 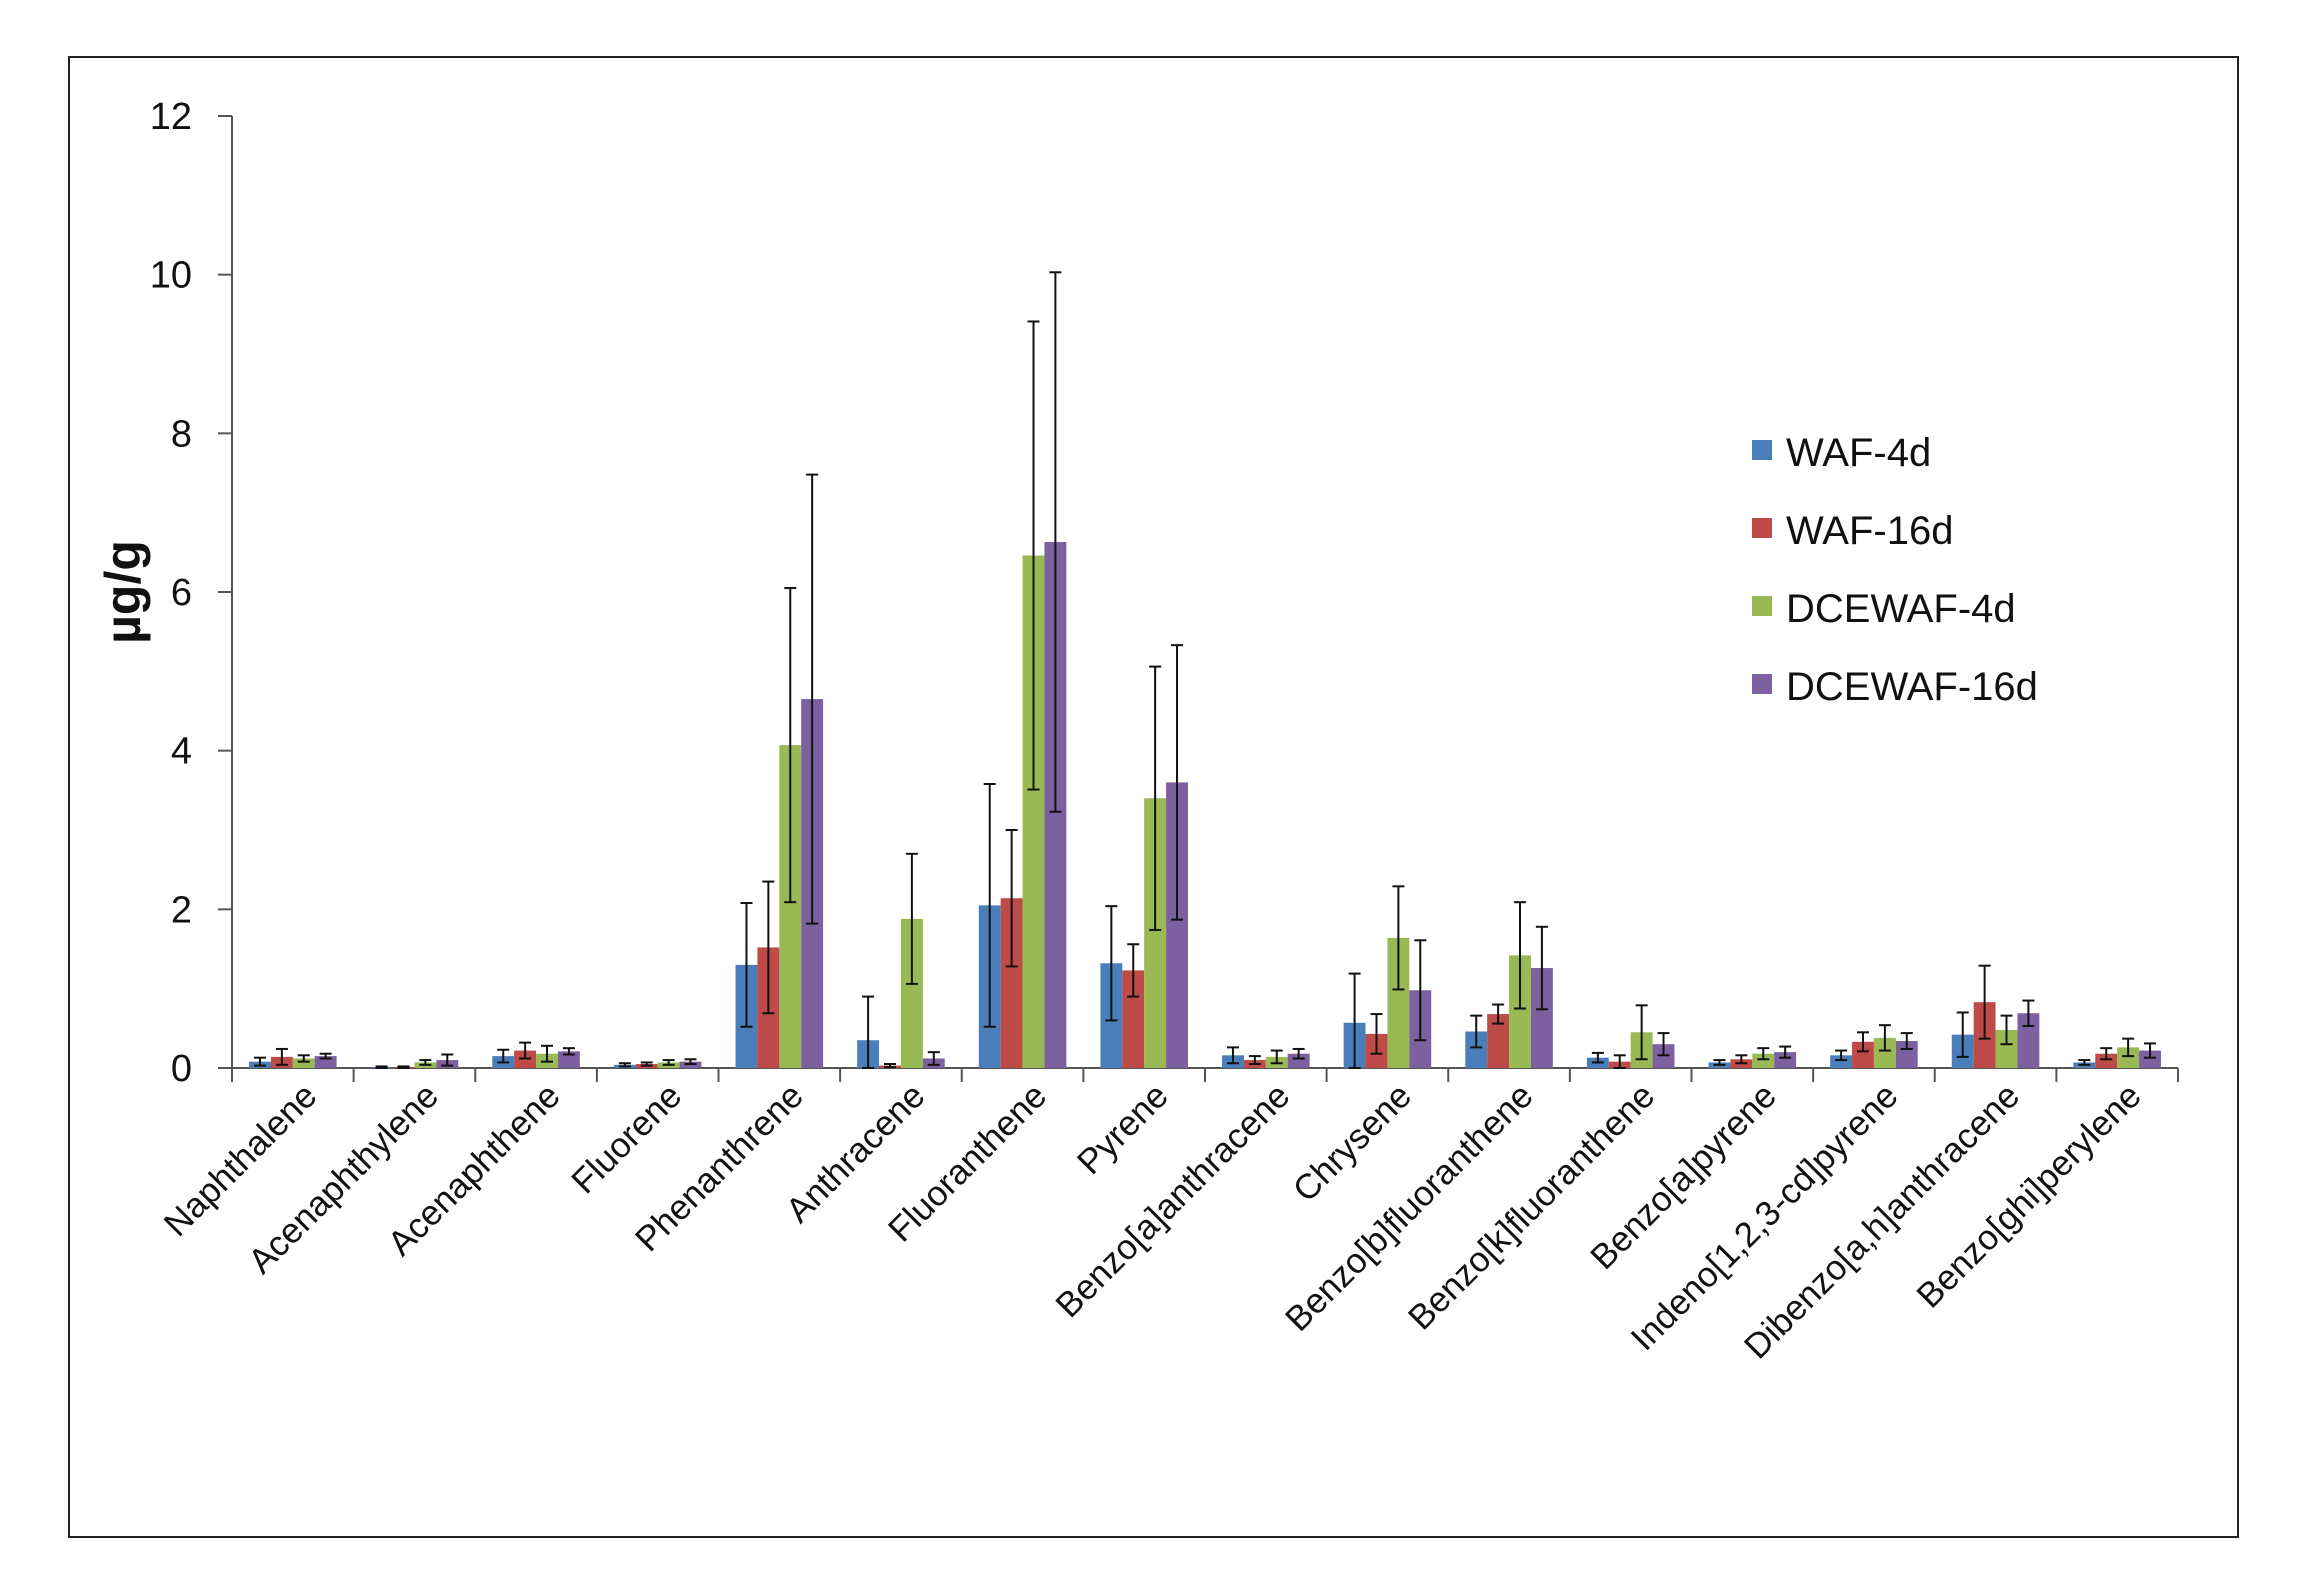 I want to click on x-category-label: Benzo[k]fluoranthene, so click(x=1531, y=1206).